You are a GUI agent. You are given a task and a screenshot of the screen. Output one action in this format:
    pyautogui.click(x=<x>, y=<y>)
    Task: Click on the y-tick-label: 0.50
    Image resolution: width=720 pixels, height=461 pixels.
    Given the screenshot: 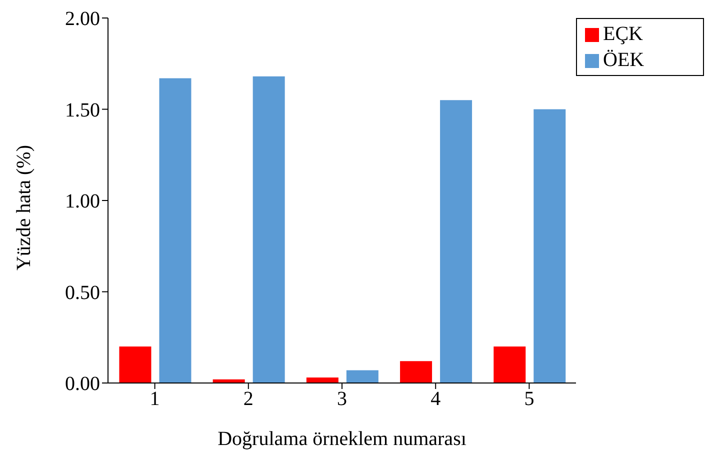 What is the action you would take?
    pyautogui.click(x=82, y=293)
    